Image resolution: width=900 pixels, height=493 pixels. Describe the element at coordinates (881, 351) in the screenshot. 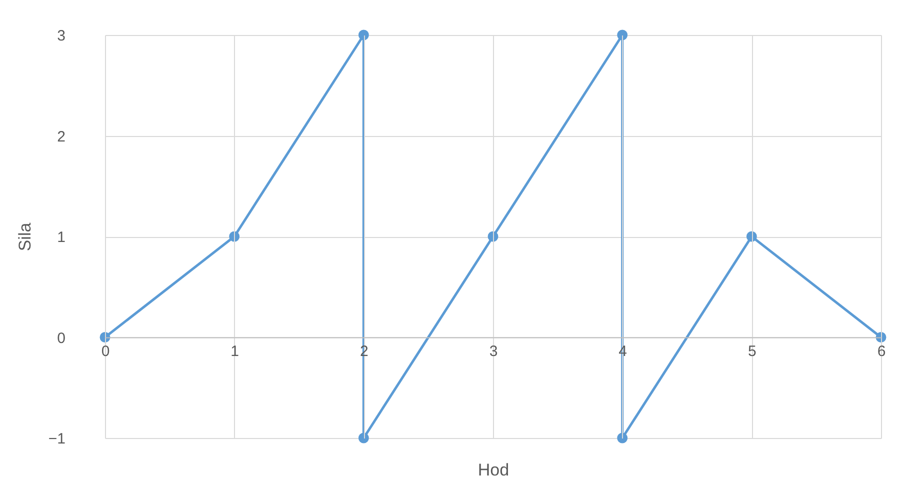

I see `x-tick-label: 6` at that location.